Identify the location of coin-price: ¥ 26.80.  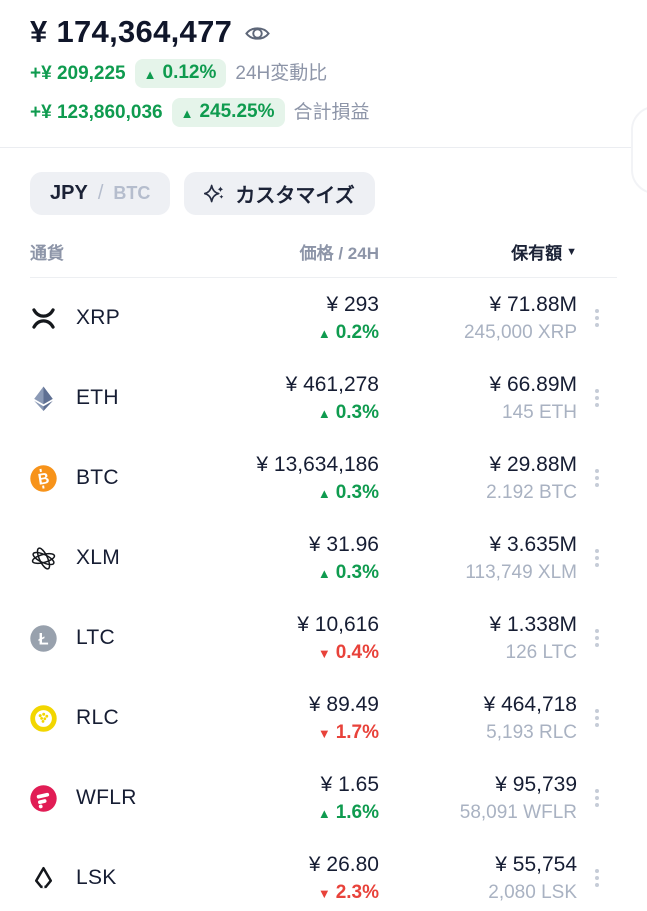
(343, 864).